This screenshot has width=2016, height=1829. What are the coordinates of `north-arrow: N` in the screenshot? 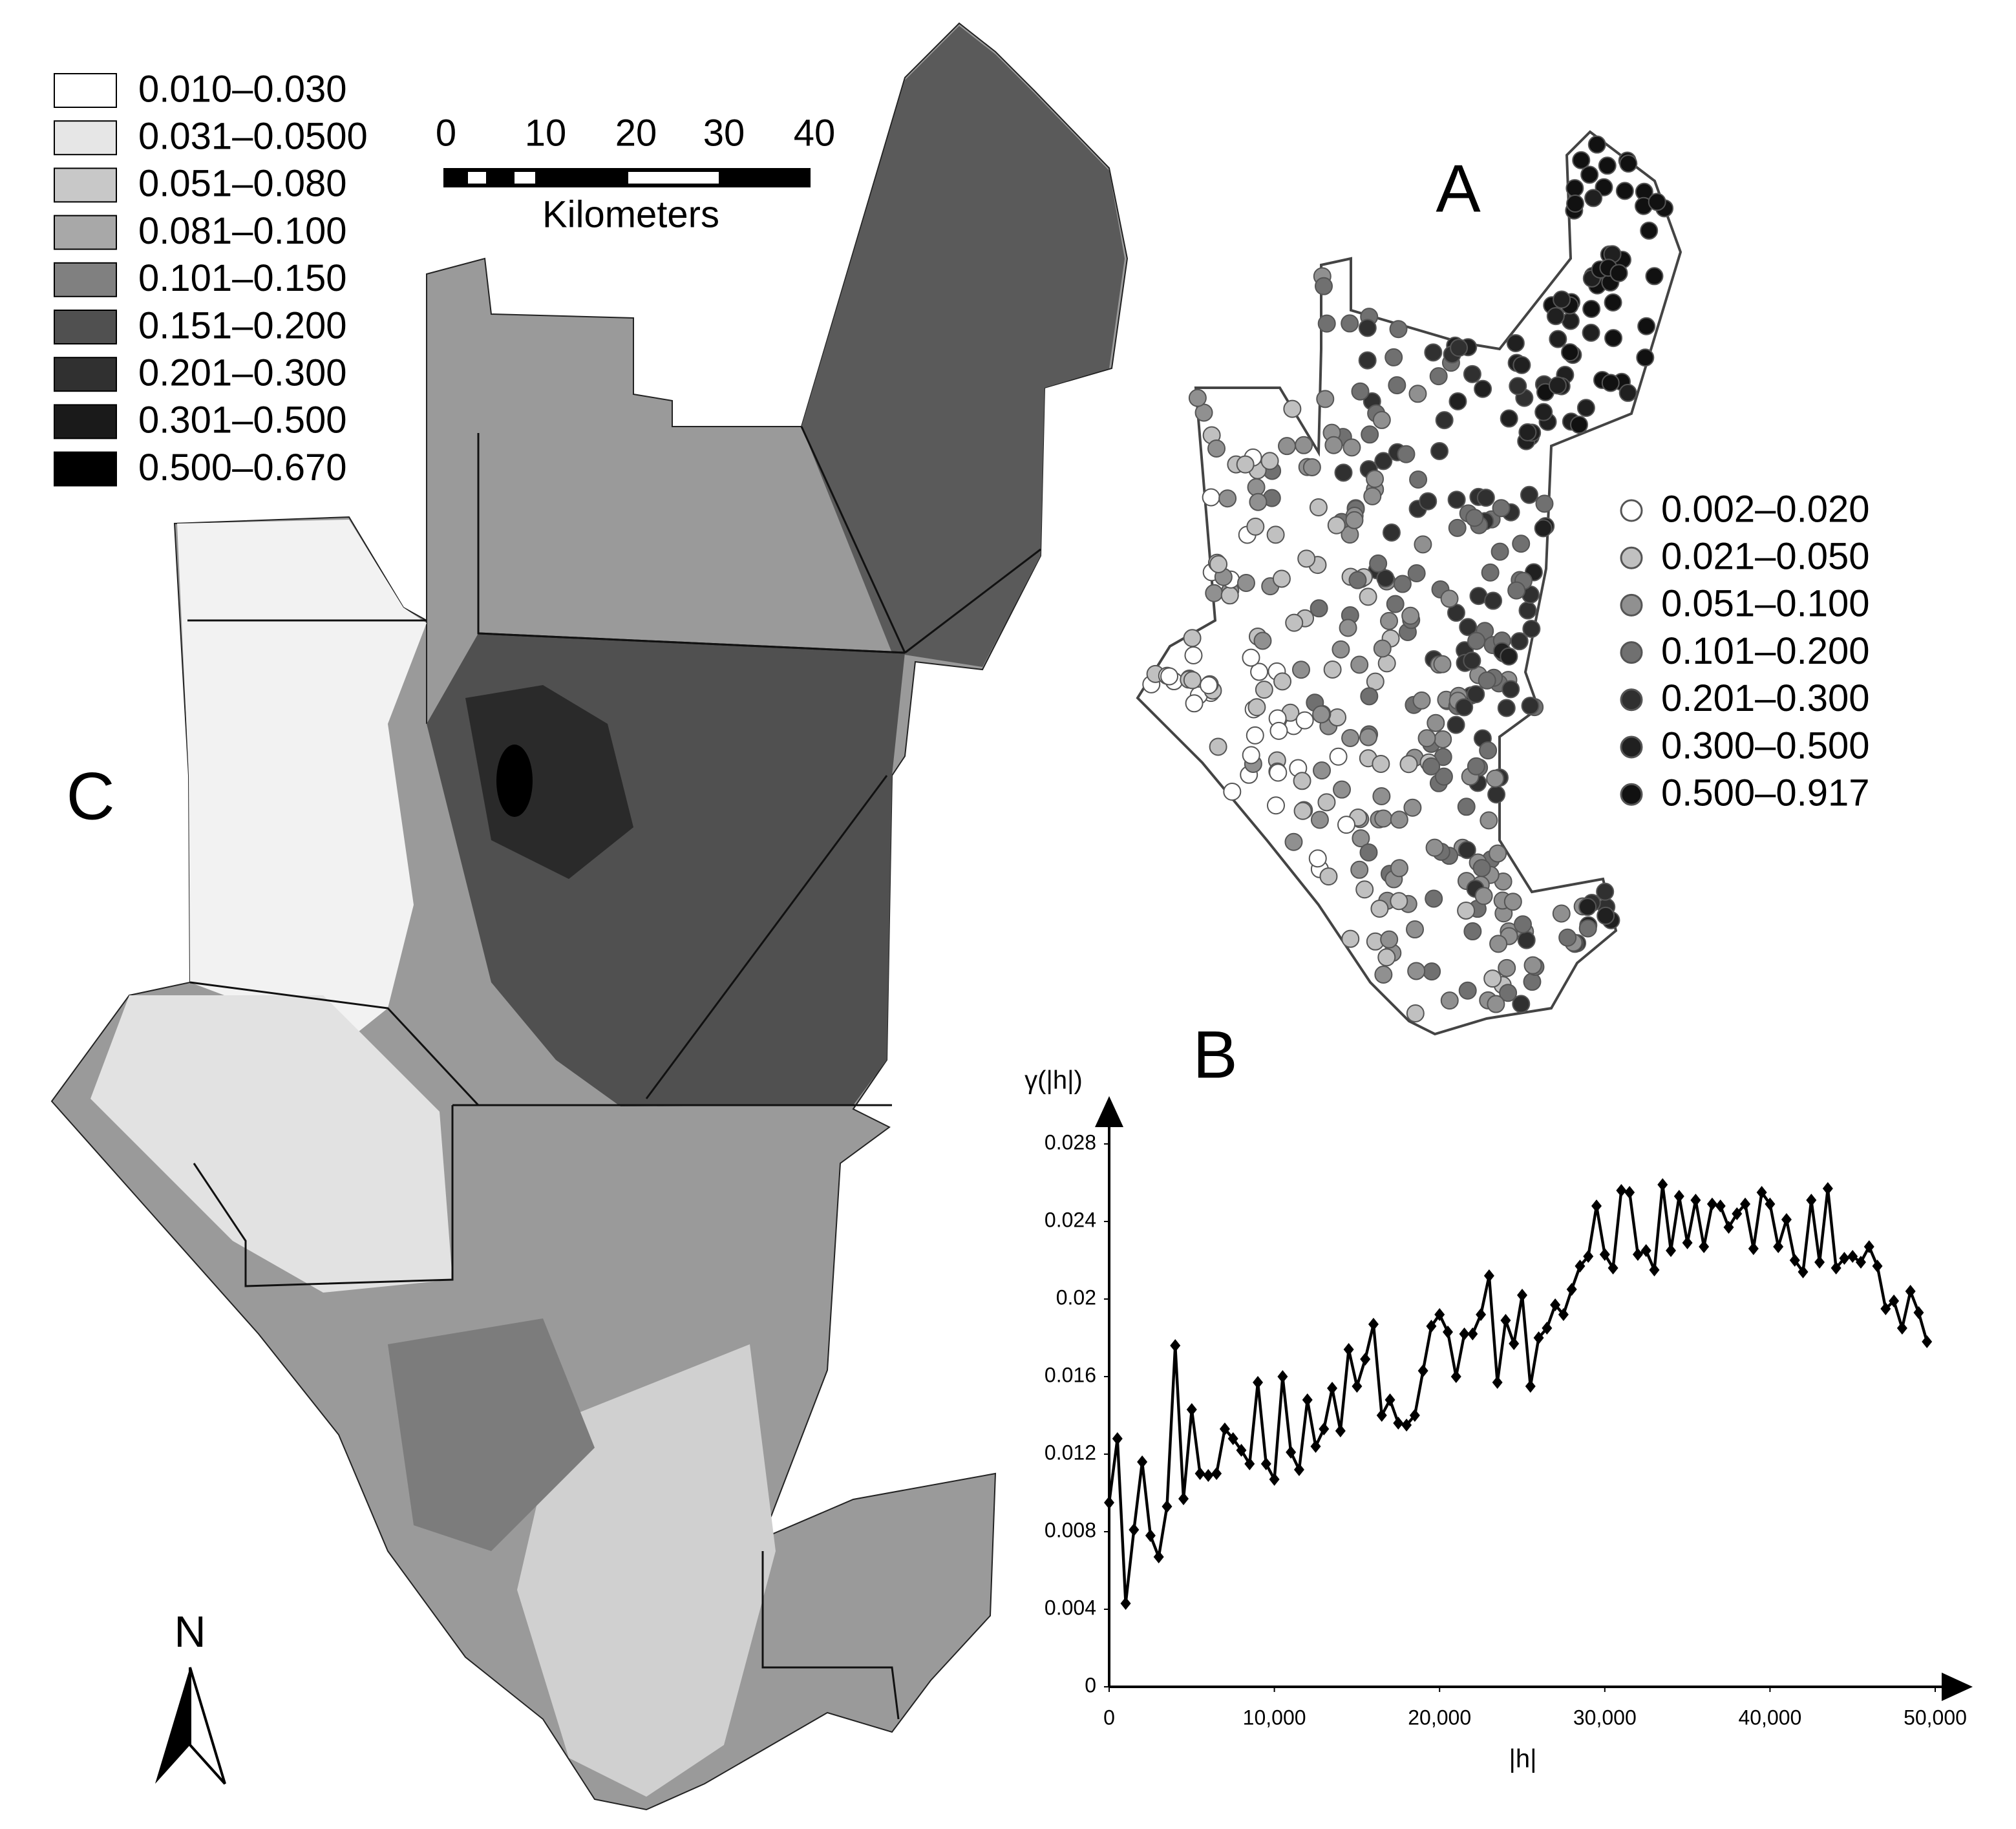 It's located at (190, 1696).